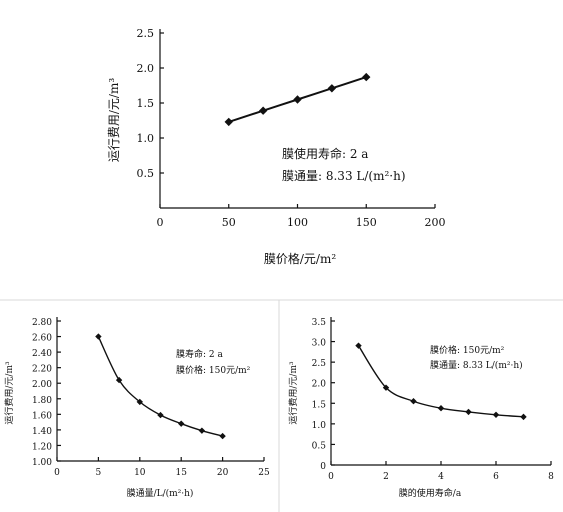  What do you see at coordinates (319, 405) in the screenshot?
I see `chart-3-y-tick-label: 1.5` at bounding box center [319, 405].